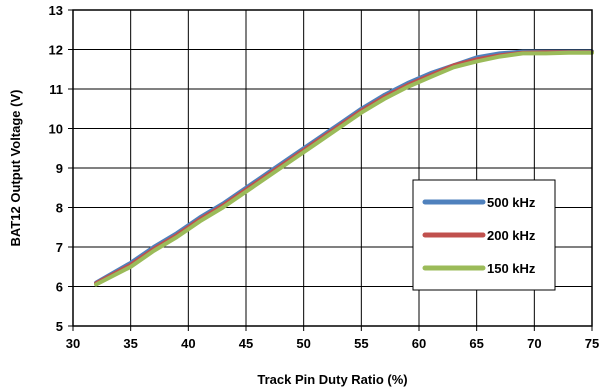  Describe the element at coordinates (303, 343) in the screenshot. I see `x-tick-label: 50` at that location.